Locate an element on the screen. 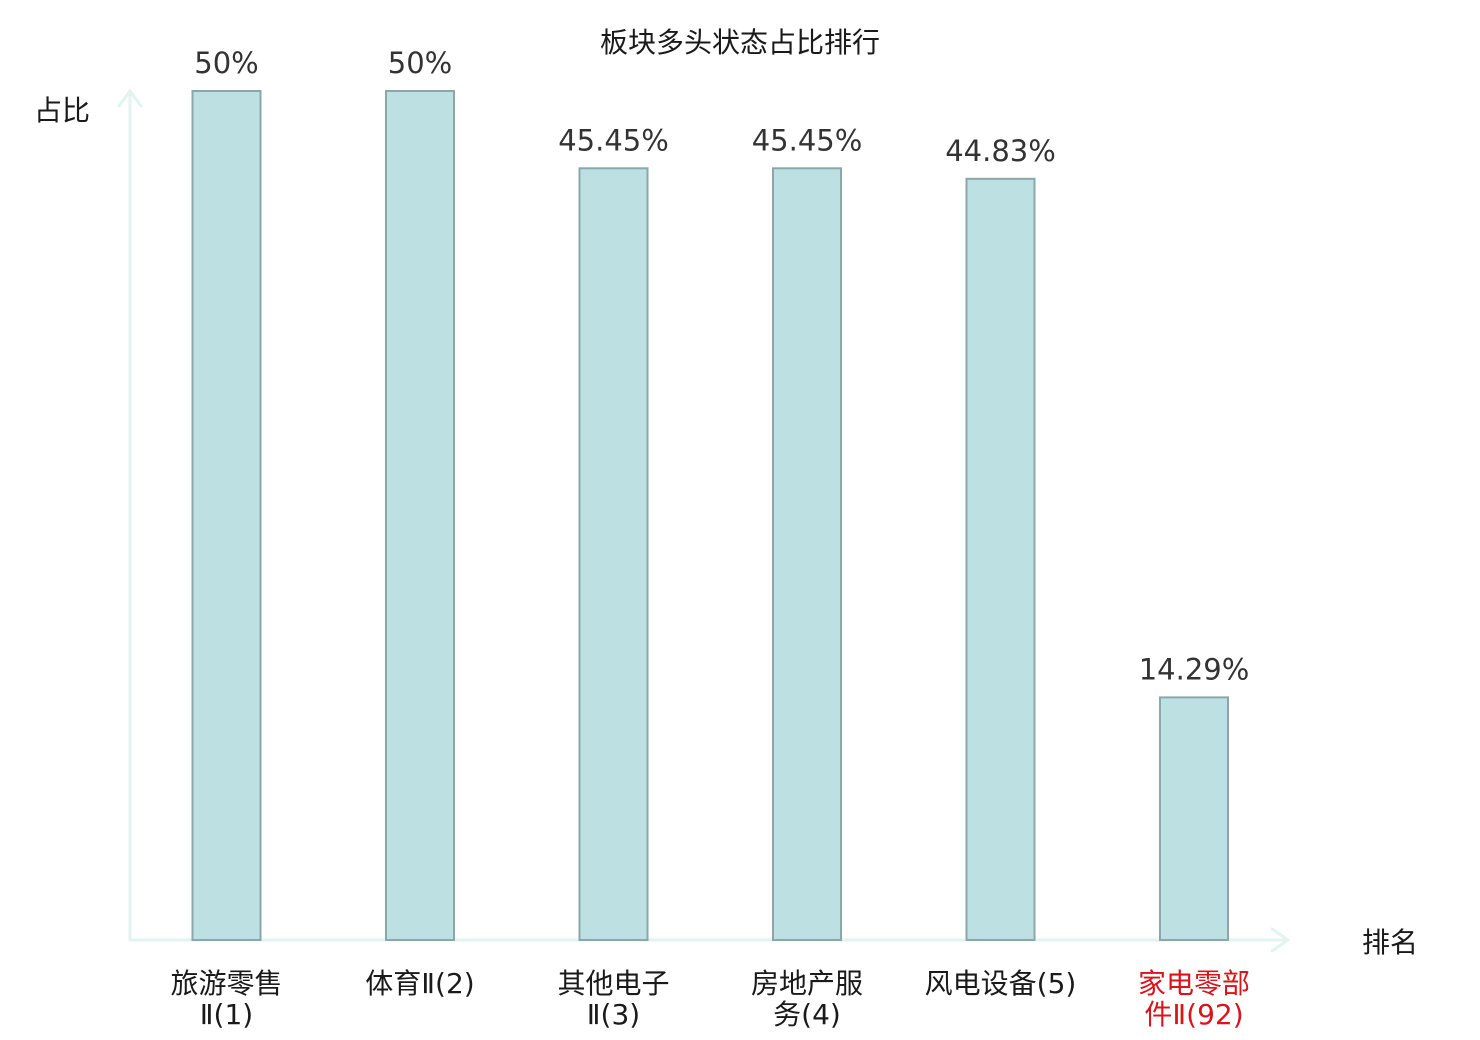  value-label-4: 45.45% is located at coordinates (807, 140).